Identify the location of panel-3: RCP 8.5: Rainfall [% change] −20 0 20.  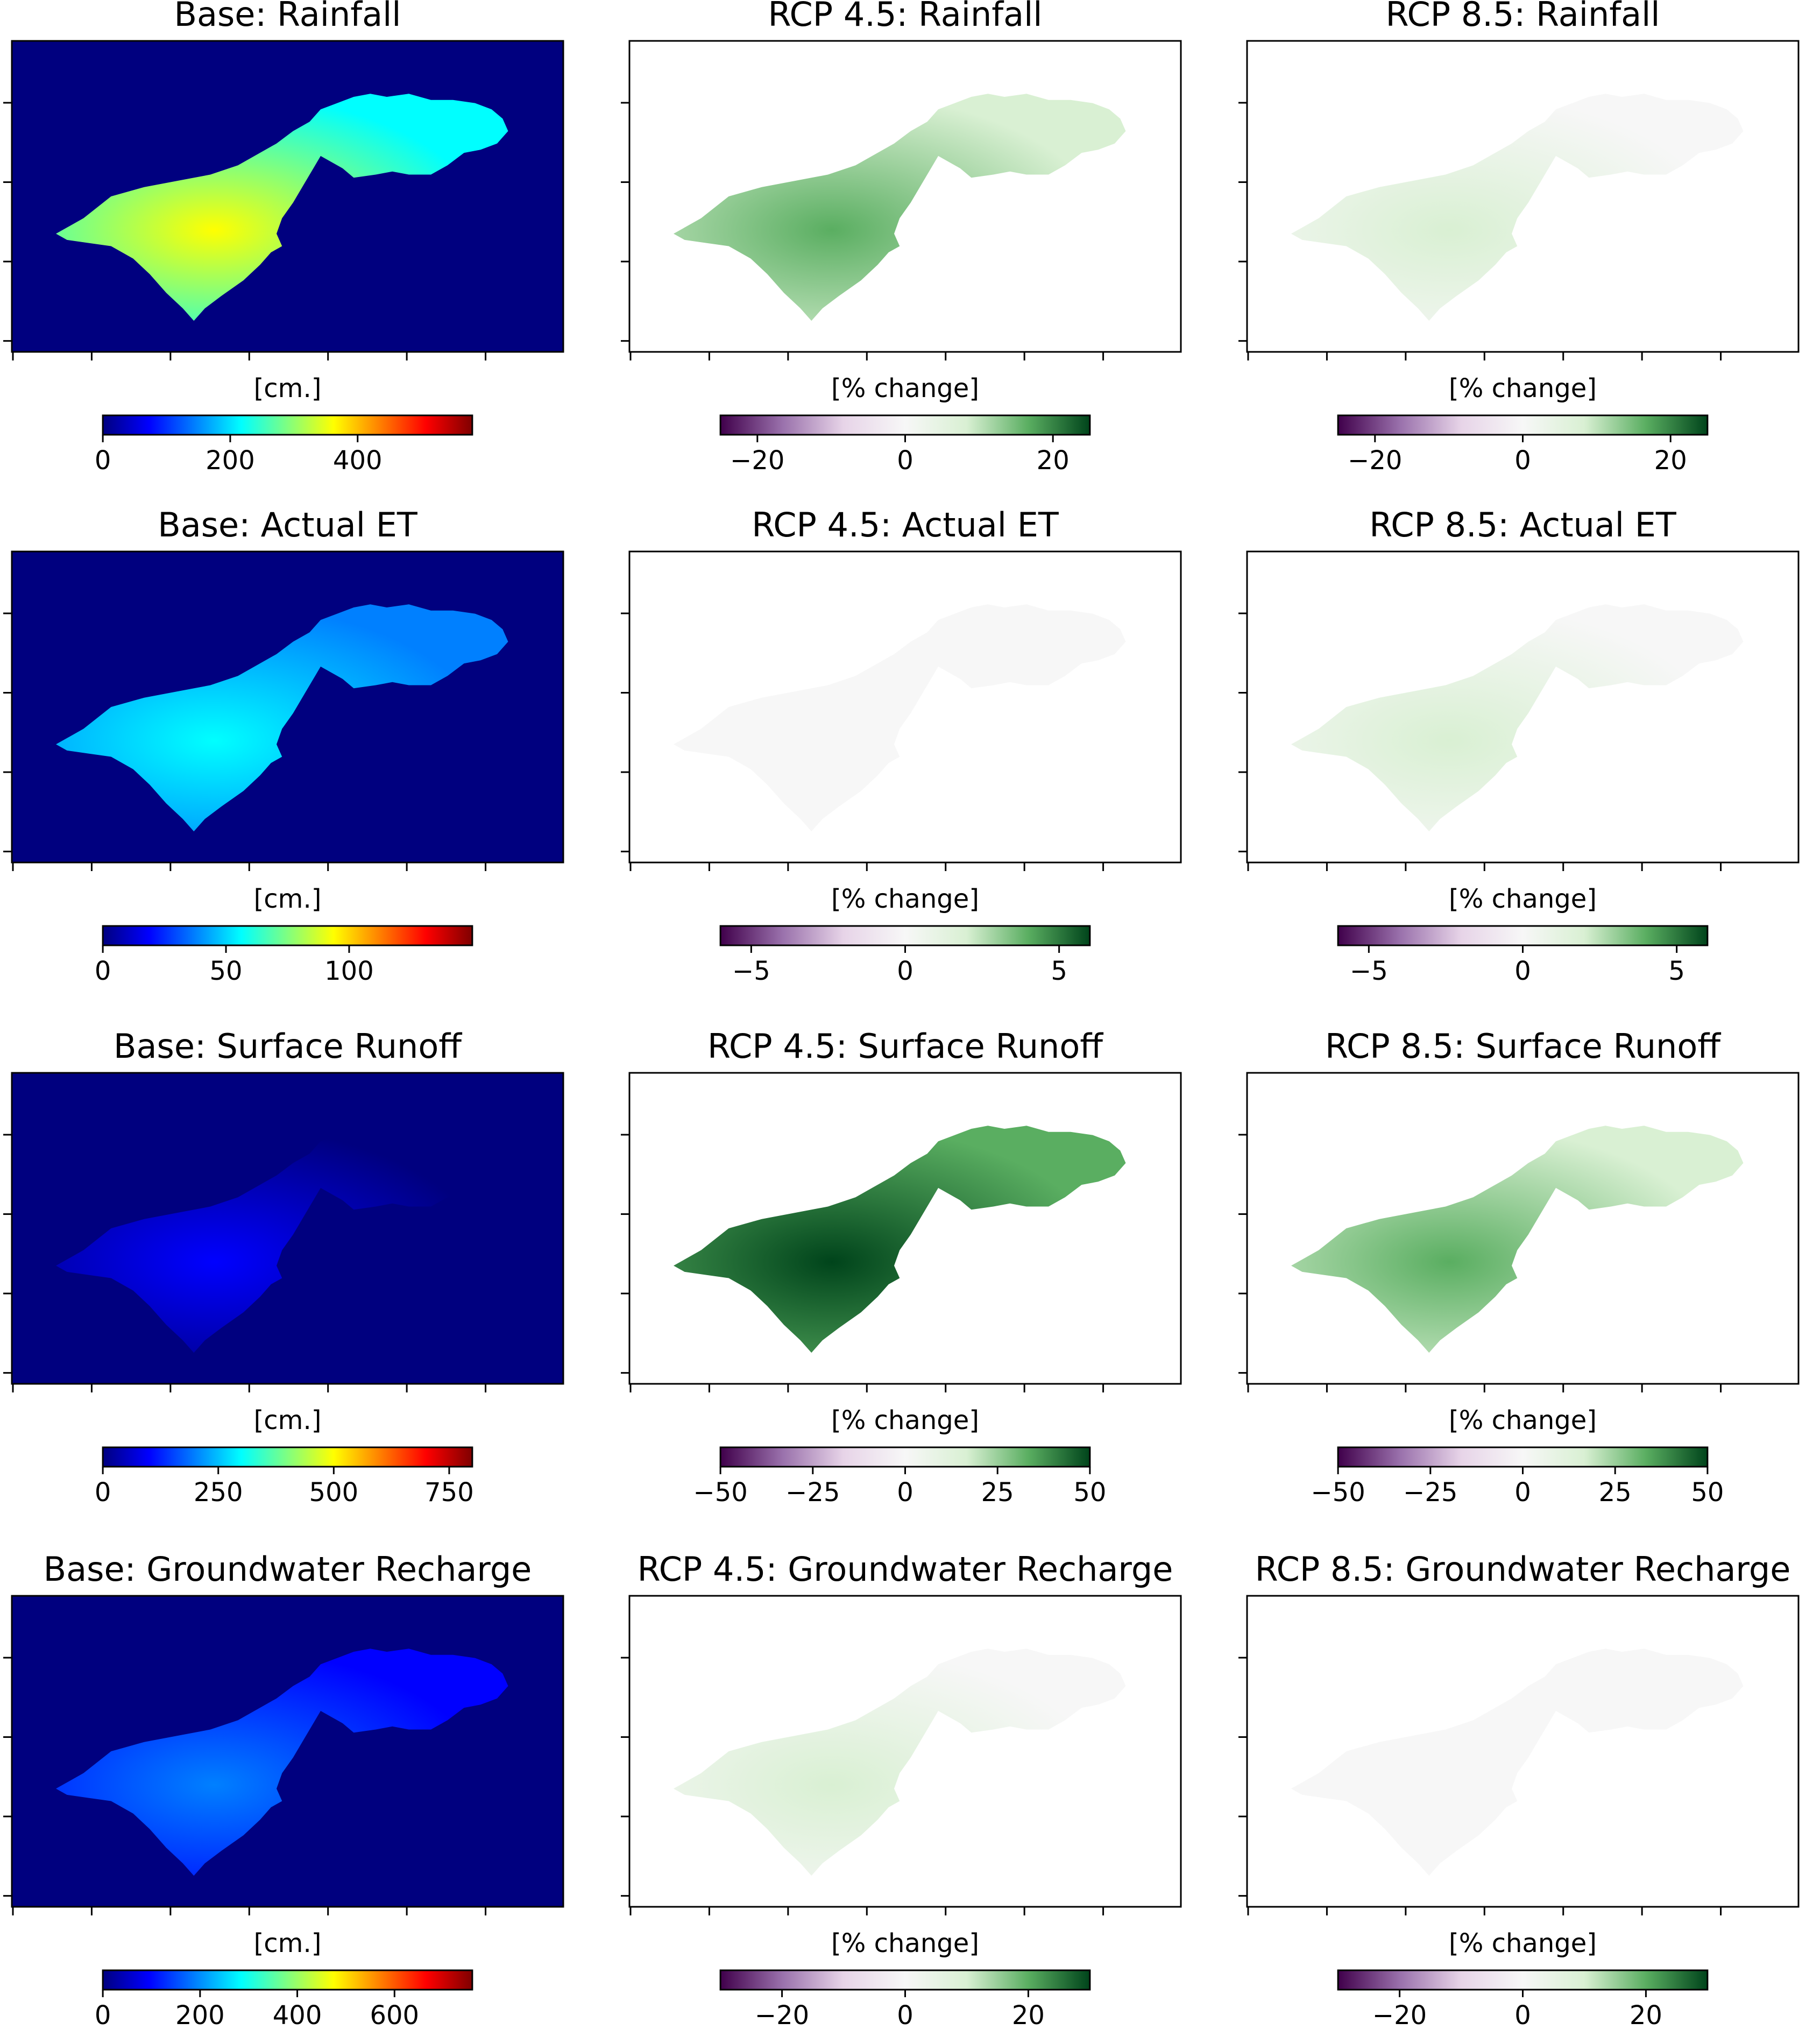
(1519, 238).